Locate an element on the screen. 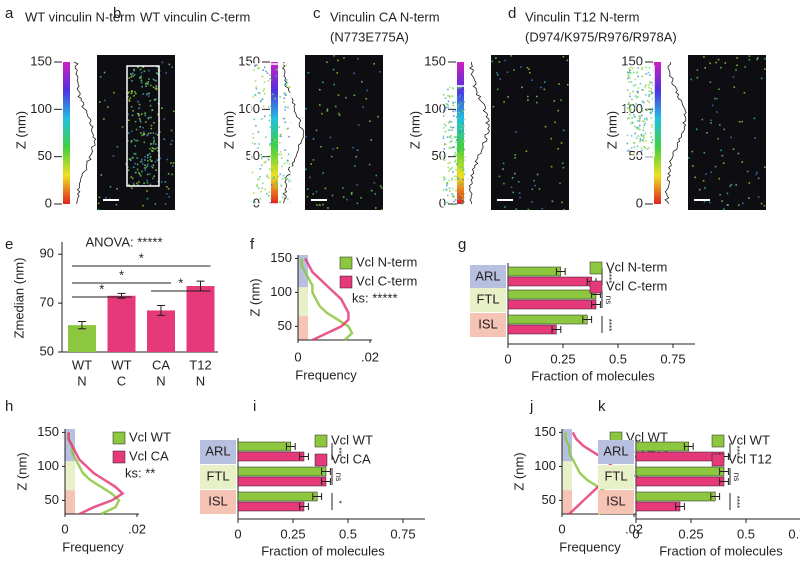  y-tick-label: 100 is located at coordinates (632, 108).